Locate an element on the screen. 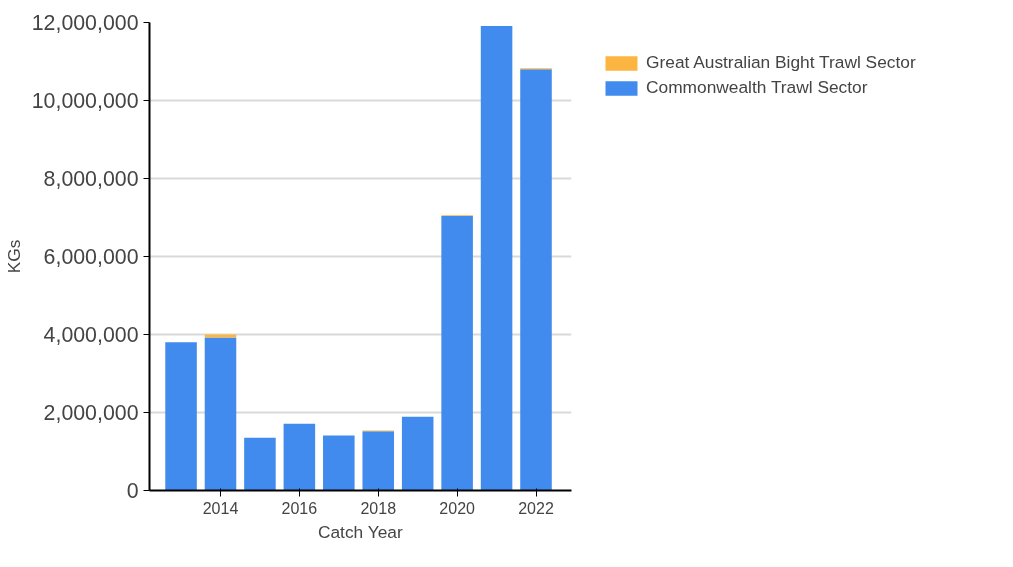 The height and width of the screenshot is (567, 1013). y-axis-title: KGs is located at coordinates (13, 256).